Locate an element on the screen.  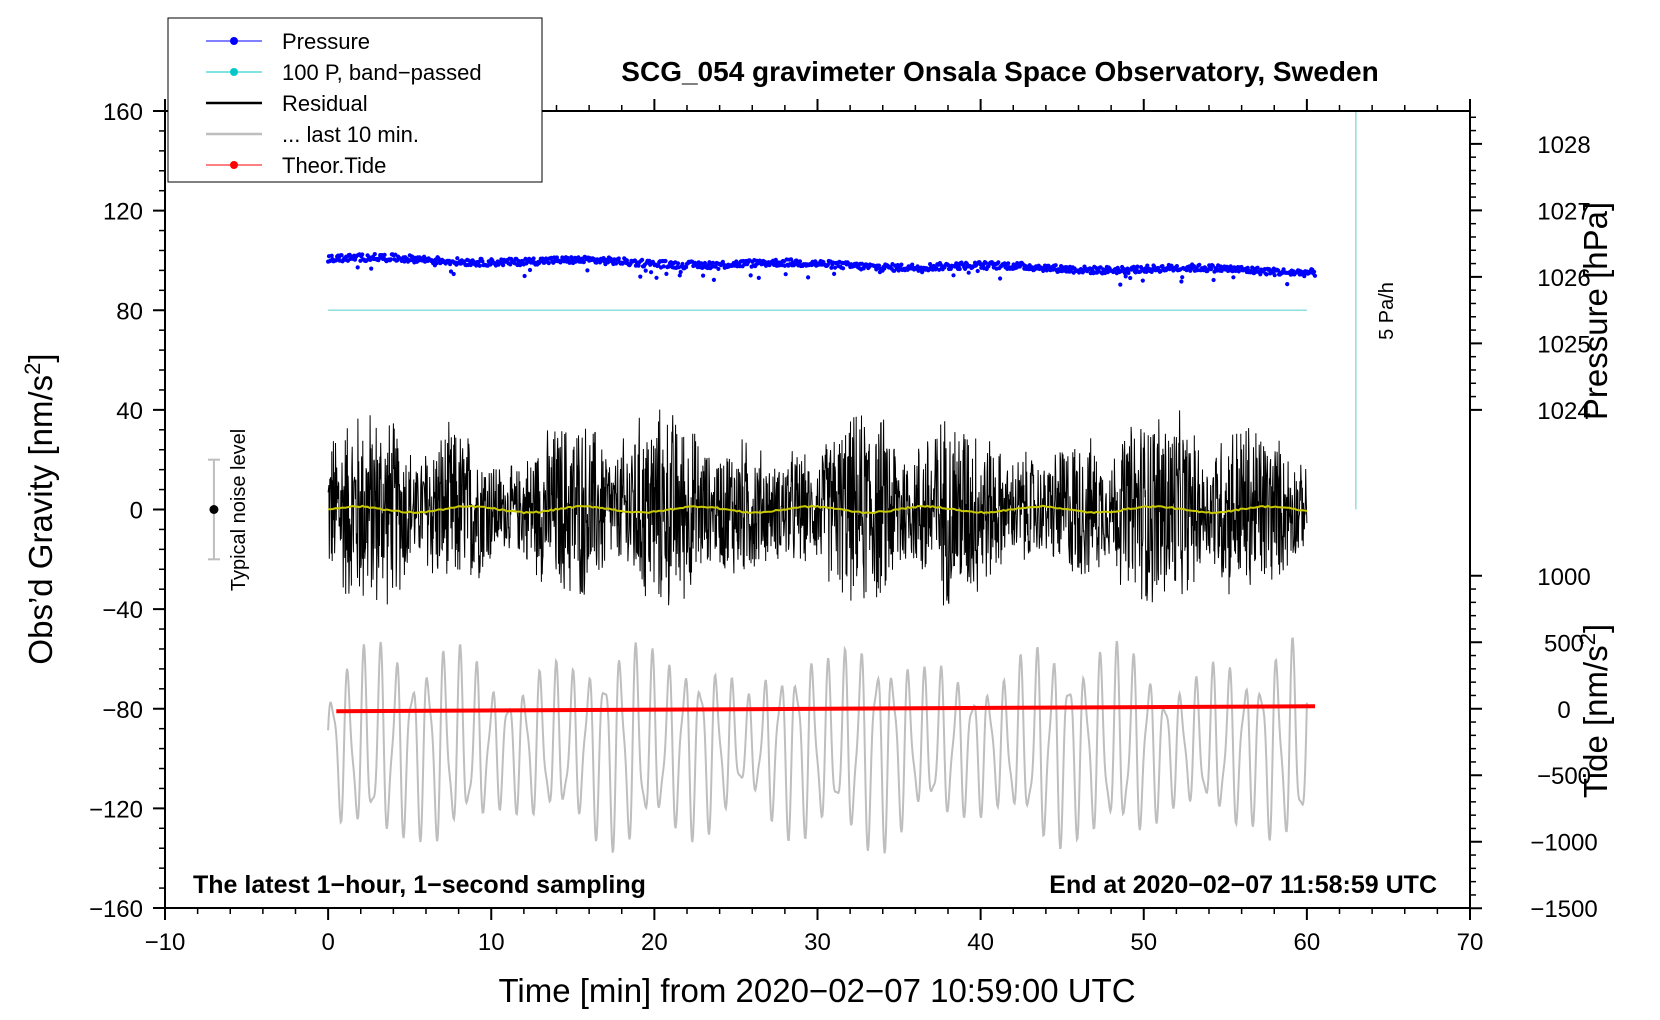
y-axis-title-tide: Tide [nm/s2] is located at coordinates (1594, 711).